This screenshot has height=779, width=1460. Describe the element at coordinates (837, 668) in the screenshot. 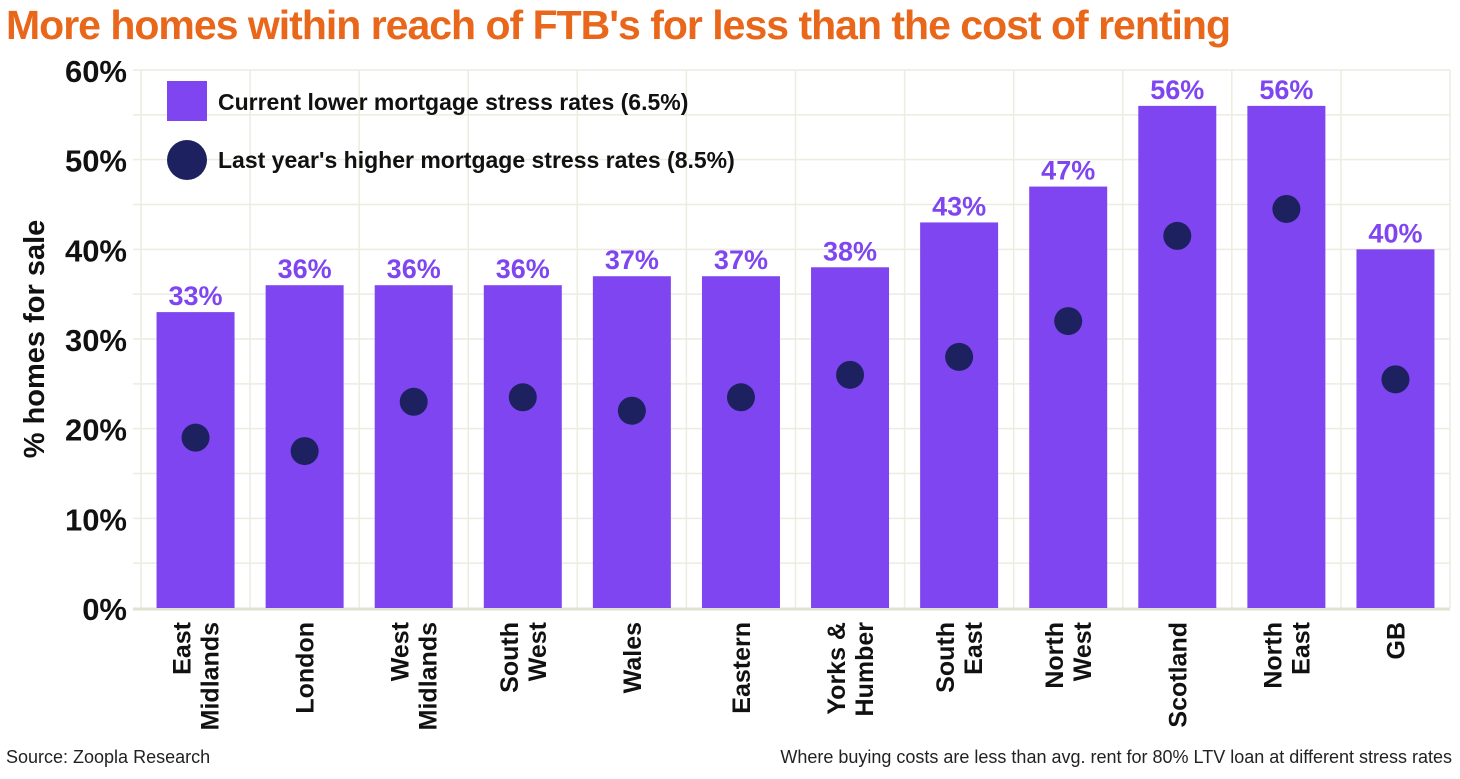

I see `x-tick-label-line: Yorks &` at that location.